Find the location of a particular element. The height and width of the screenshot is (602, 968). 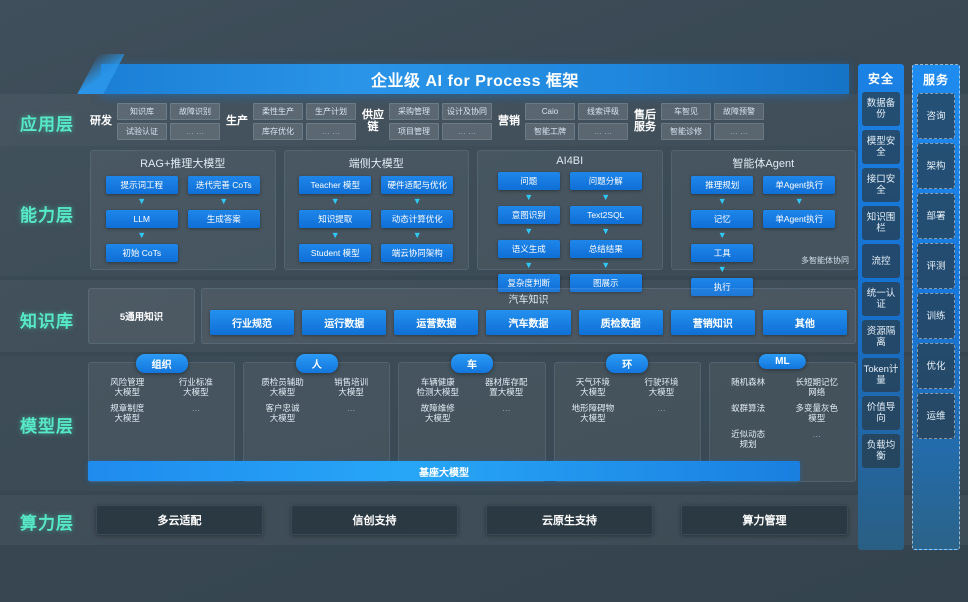

model-item: 多变量灰色 模型 is located at coordinates (816, 413).